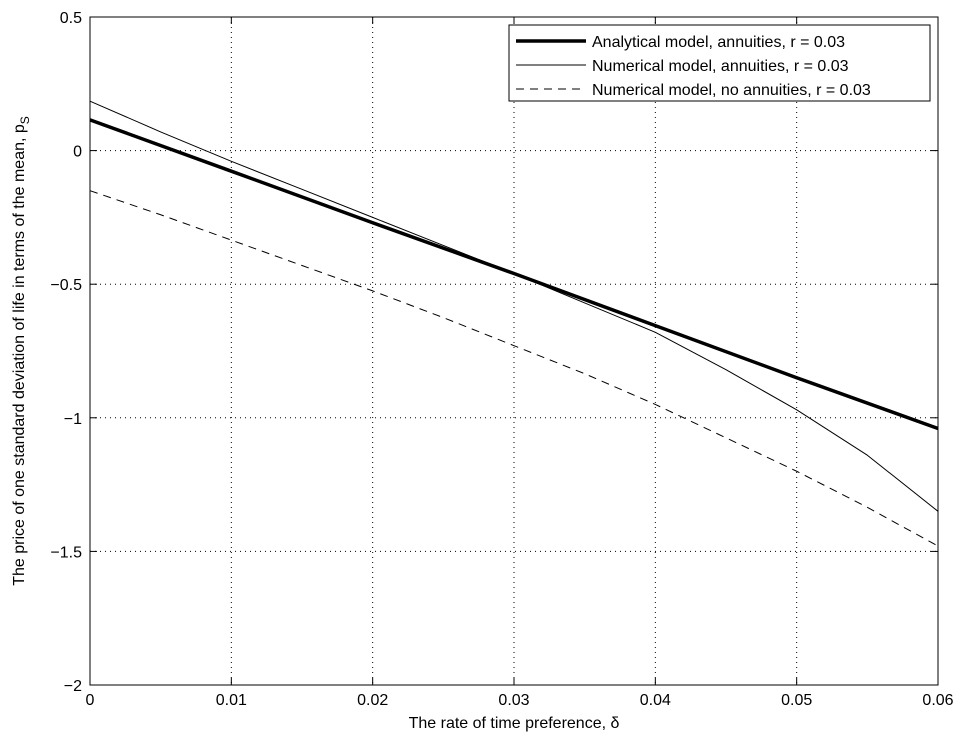 The width and height of the screenshot is (960, 738). Describe the element at coordinates (66, 285) in the screenshot. I see `y-tick-label: −0.5` at that location.